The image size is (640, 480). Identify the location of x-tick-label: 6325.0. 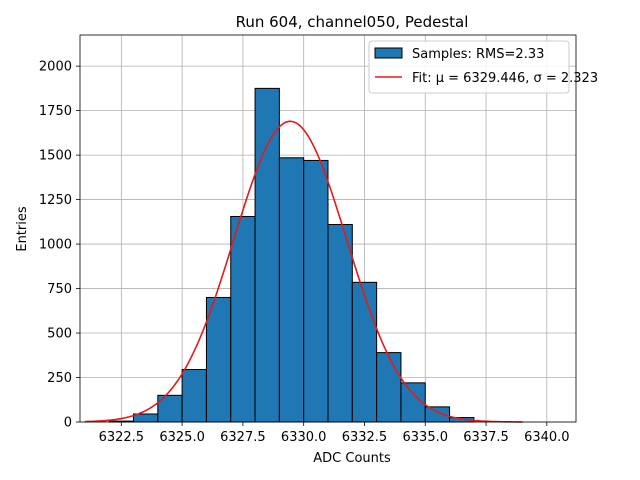
(182, 437).